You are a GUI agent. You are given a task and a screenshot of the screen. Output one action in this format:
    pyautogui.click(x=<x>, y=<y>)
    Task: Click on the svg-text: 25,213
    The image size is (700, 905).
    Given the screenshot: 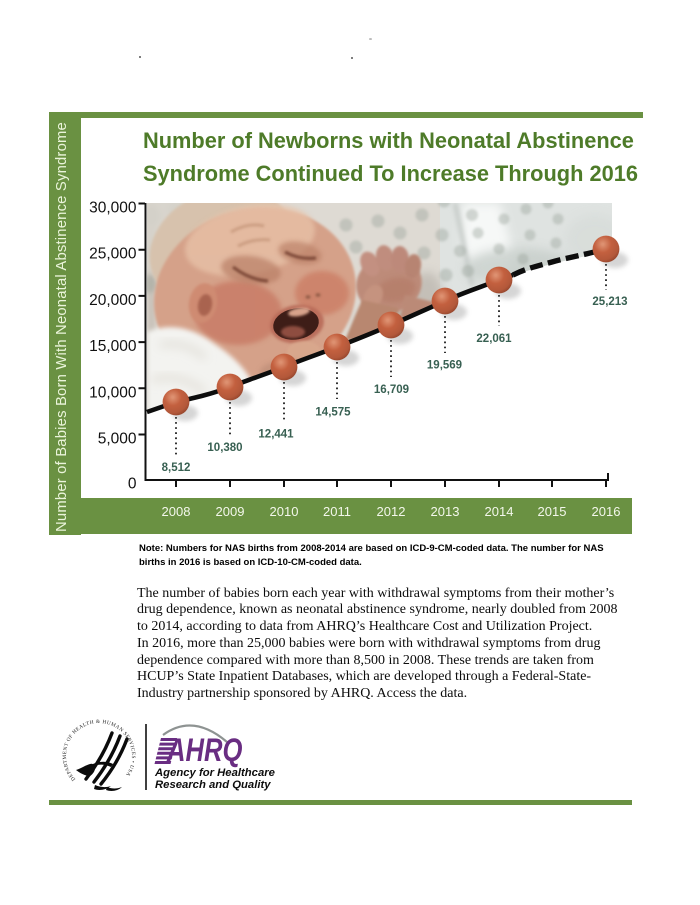 What is the action you would take?
    pyautogui.click(x=609, y=302)
    